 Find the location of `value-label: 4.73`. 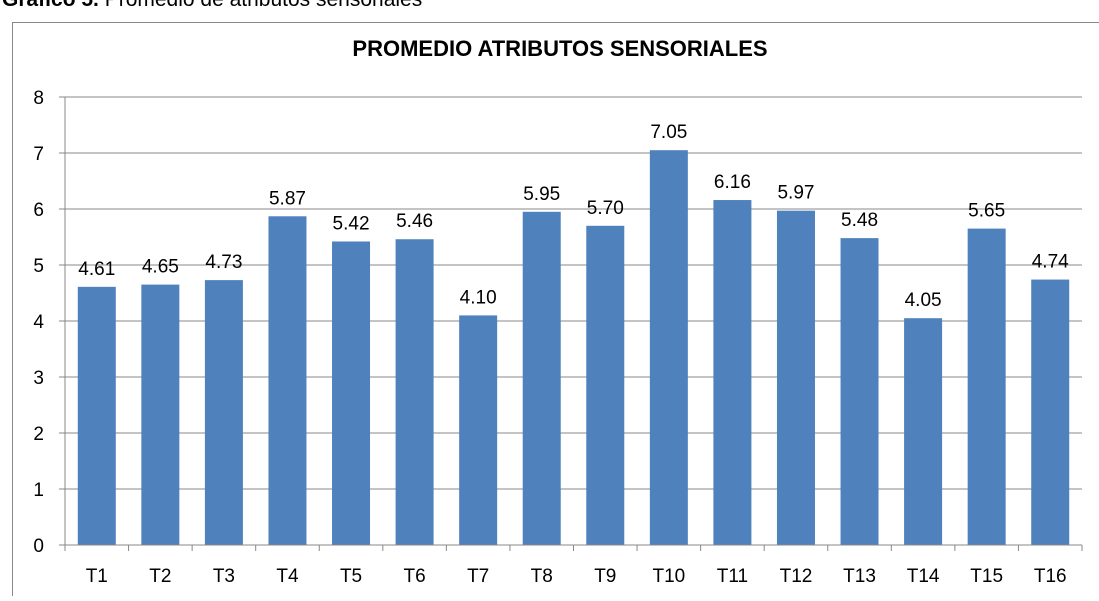

value-label: 4.73 is located at coordinates (223, 262).